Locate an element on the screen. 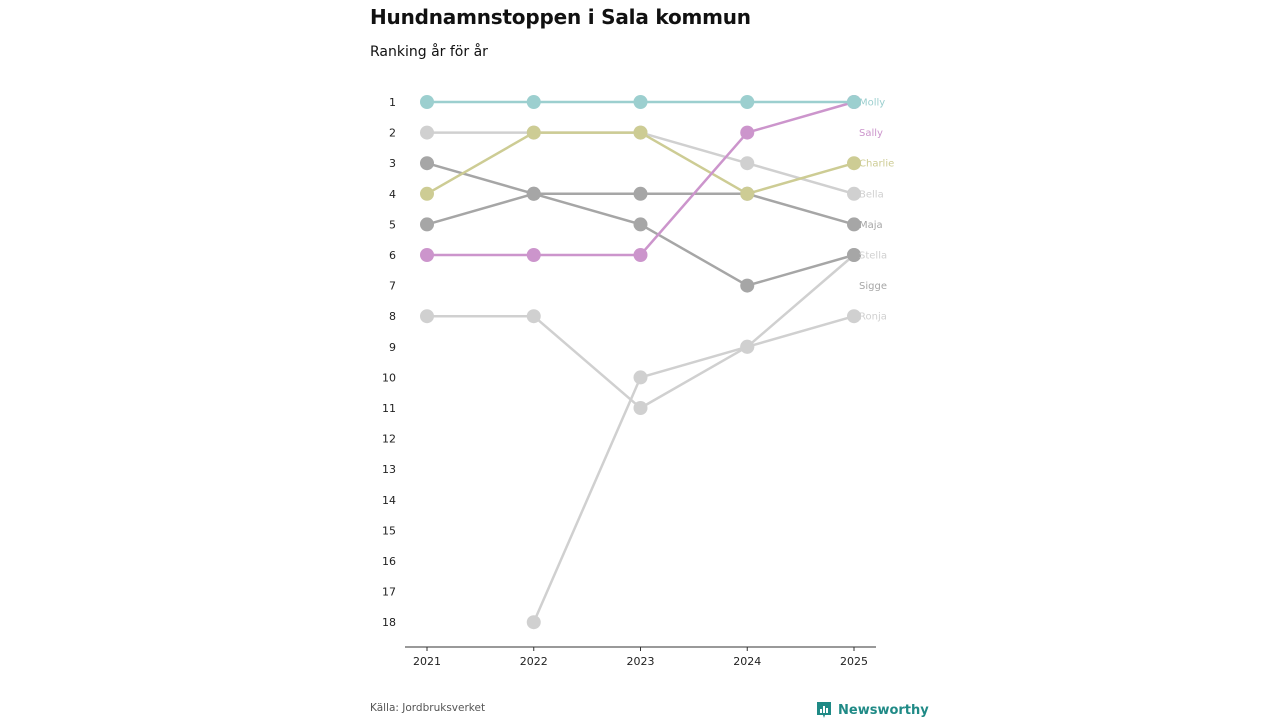 The height and width of the screenshot is (720, 1280). y-tick-label: 5 is located at coordinates (392, 224).